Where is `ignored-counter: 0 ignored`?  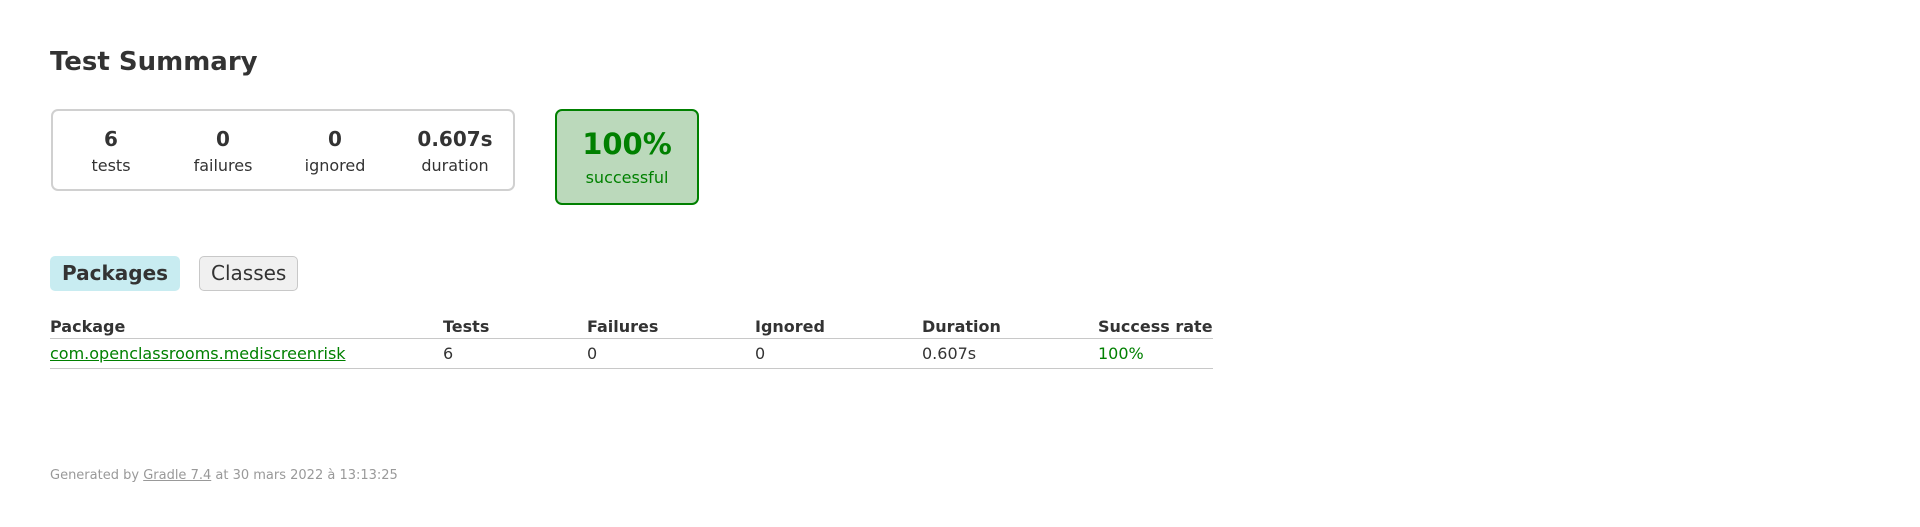 ignored-counter: 0 ignored is located at coordinates (335, 151).